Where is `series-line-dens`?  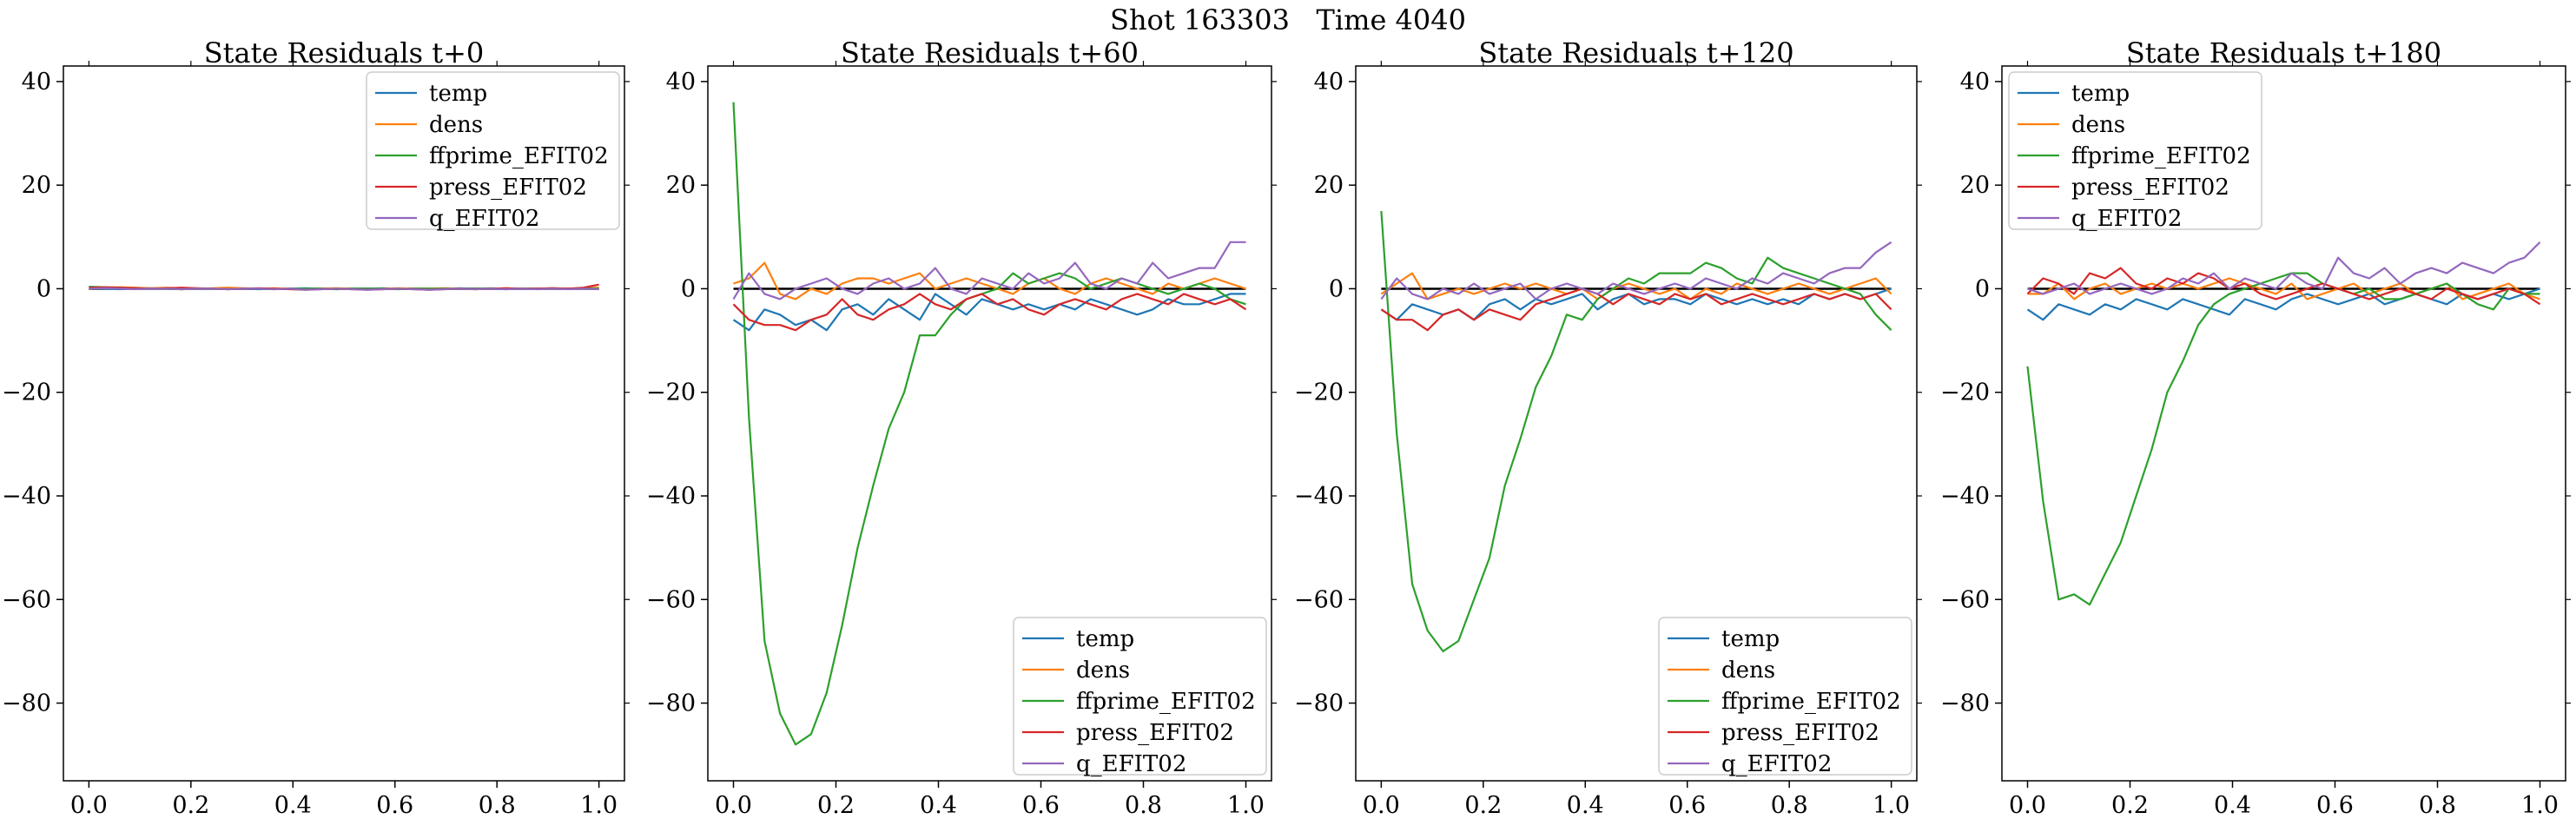
series-line-dens is located at coordinates (990, 281).